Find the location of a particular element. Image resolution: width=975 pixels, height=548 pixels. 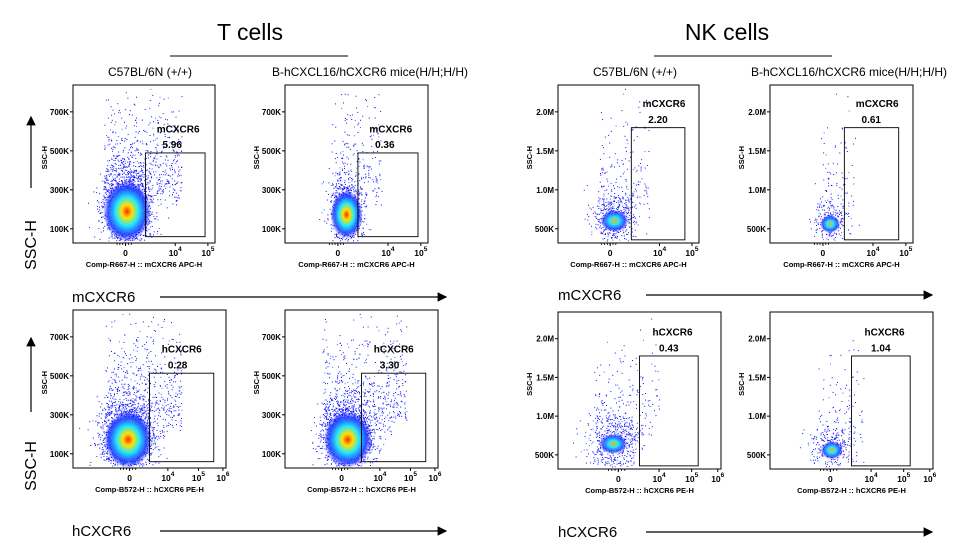

gate-label: mCXCR6 is located at coordinates (178, 129).